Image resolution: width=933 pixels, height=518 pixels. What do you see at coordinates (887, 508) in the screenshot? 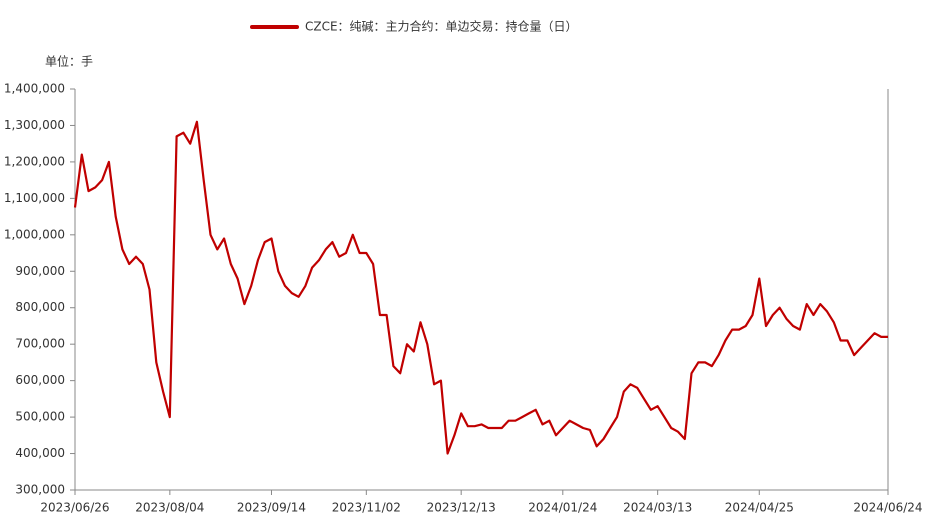
I see `x-tick-label: 2024/06/24` at bounding box center [887, 508].